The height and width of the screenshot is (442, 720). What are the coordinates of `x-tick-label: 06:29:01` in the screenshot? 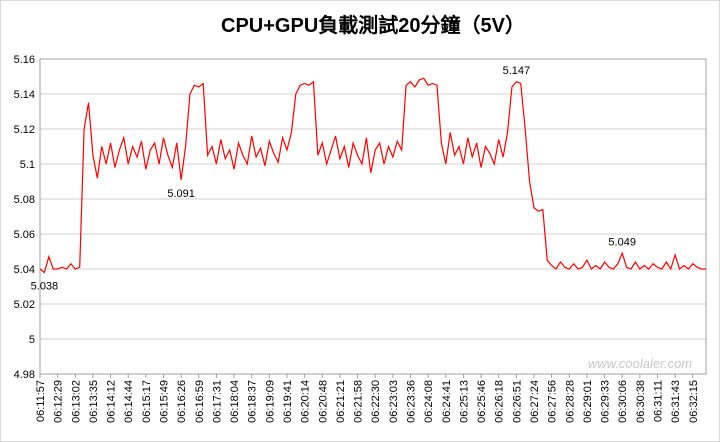 It's located at (588, 401).